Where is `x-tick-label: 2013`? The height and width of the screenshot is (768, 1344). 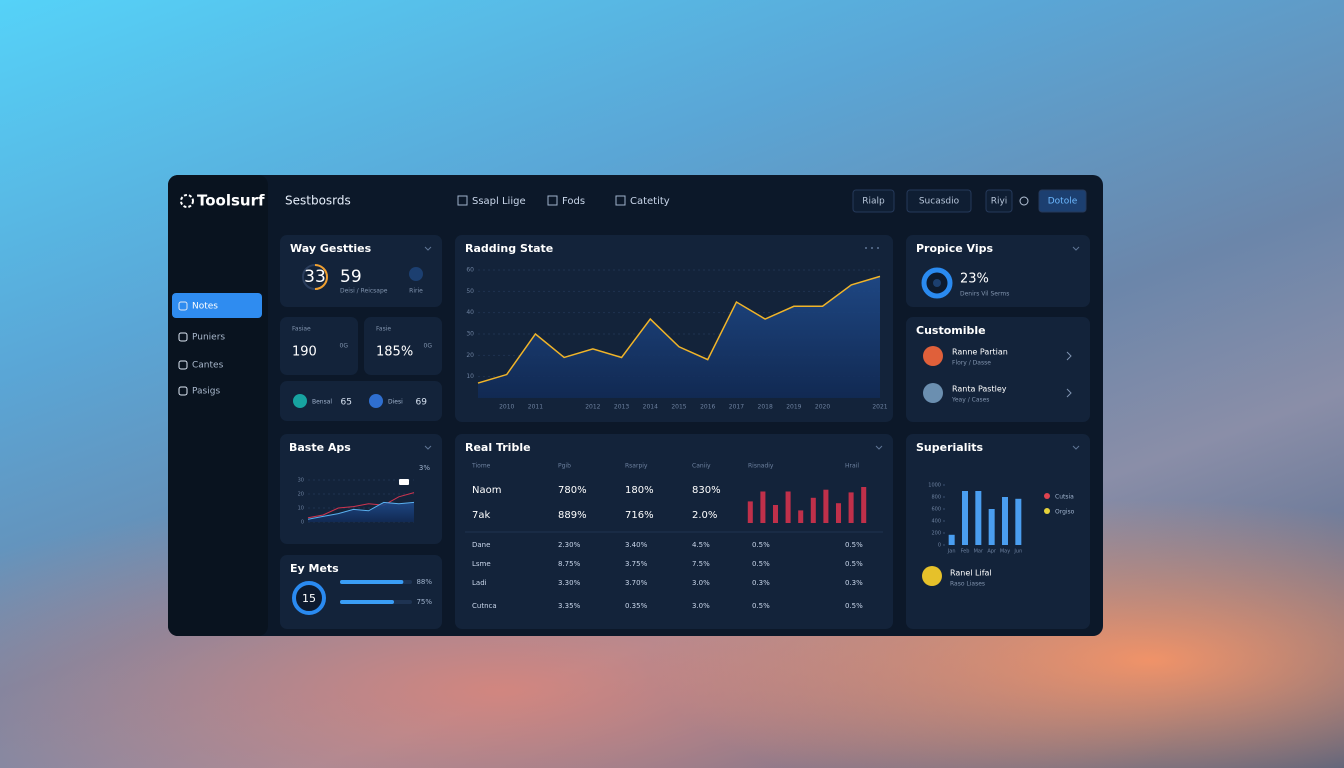 x-tick-label: 2013 is located at coordinates (621, 407).